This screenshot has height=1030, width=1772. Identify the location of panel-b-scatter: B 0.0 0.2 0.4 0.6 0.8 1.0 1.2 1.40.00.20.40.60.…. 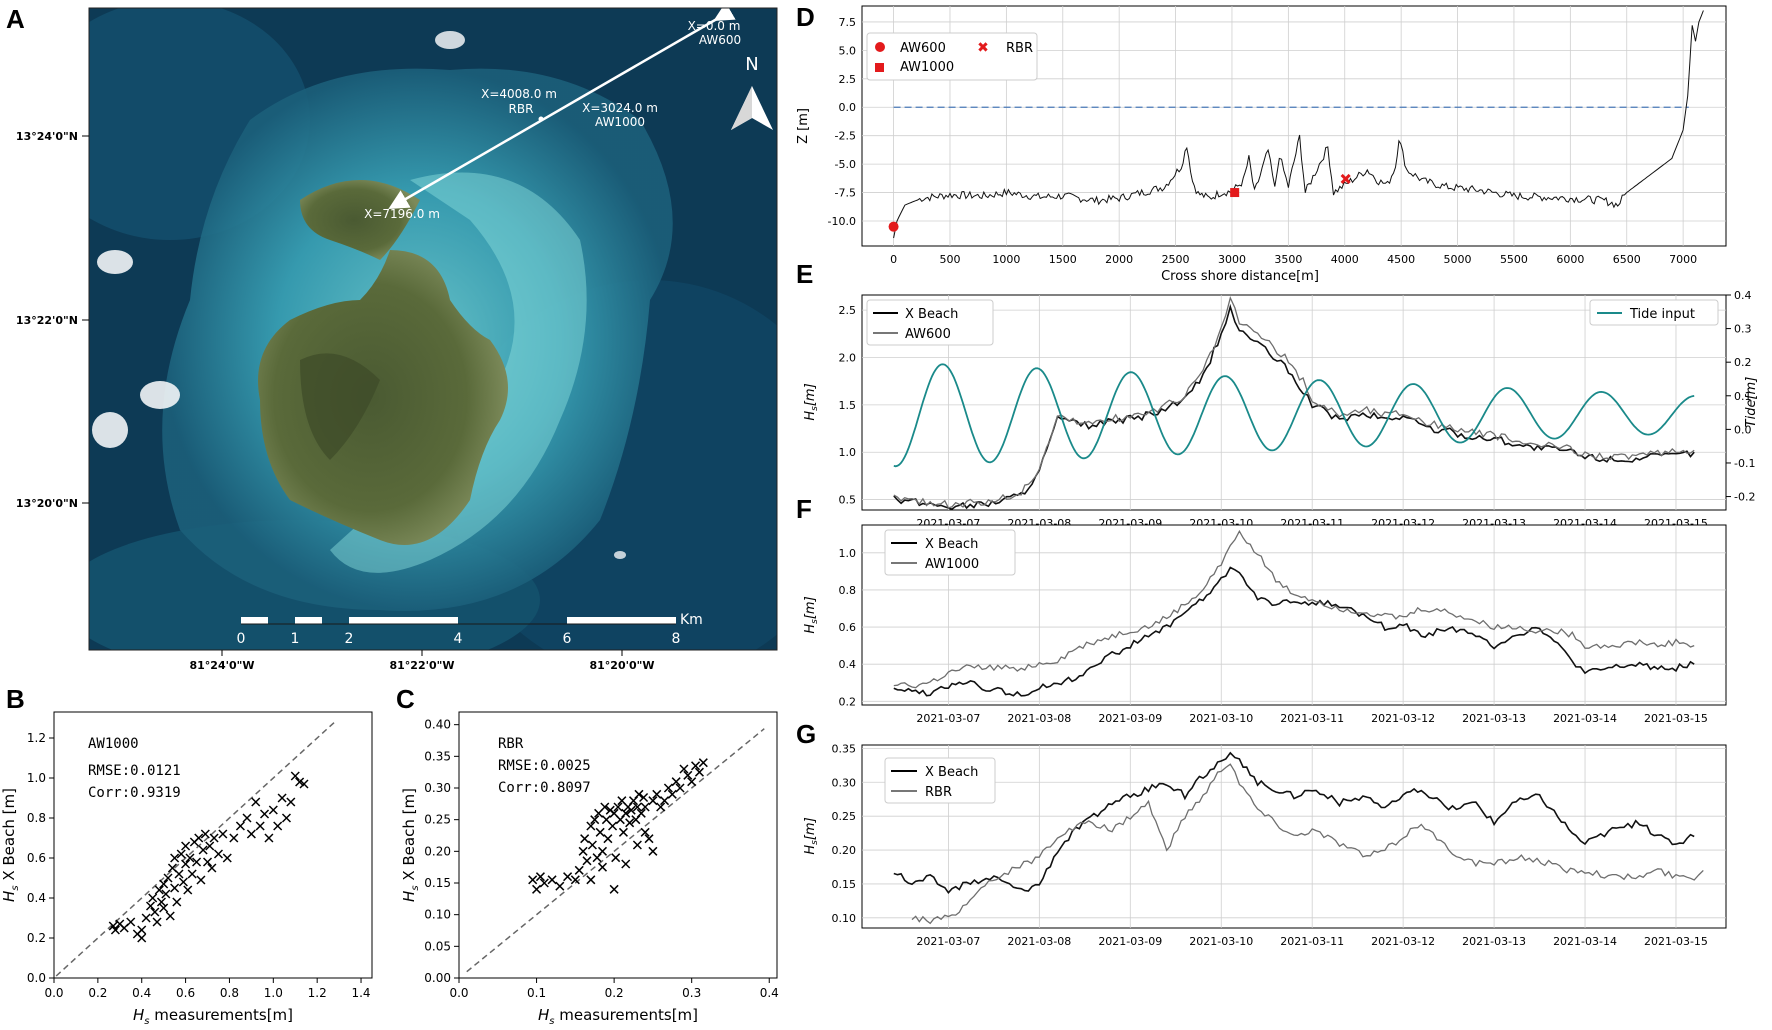
(186, 855).